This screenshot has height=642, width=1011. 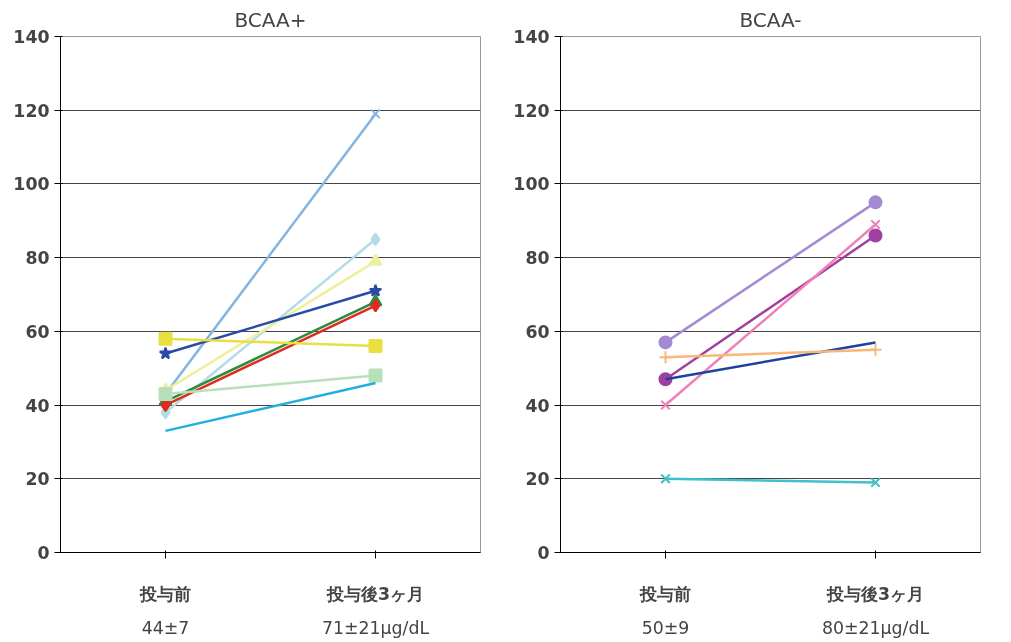 I want to click on text: 80±21μg/dL, so click(x=875, y=627).